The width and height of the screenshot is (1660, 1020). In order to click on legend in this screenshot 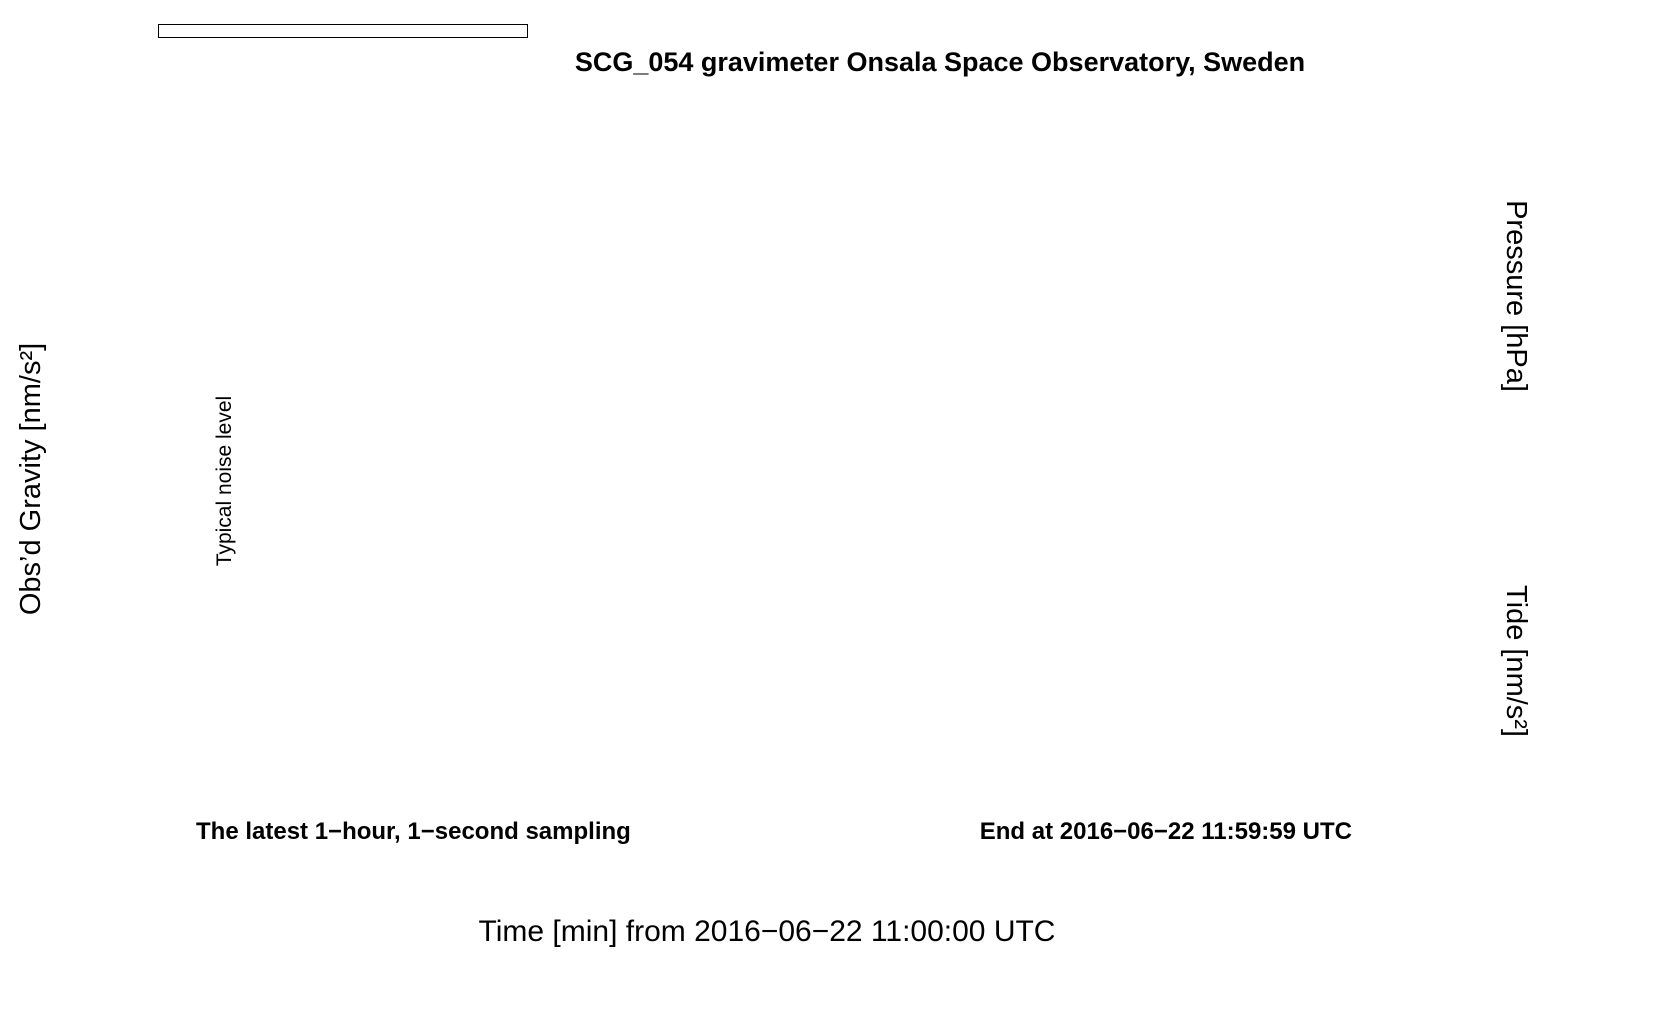, I will do `click(343, 31)`.